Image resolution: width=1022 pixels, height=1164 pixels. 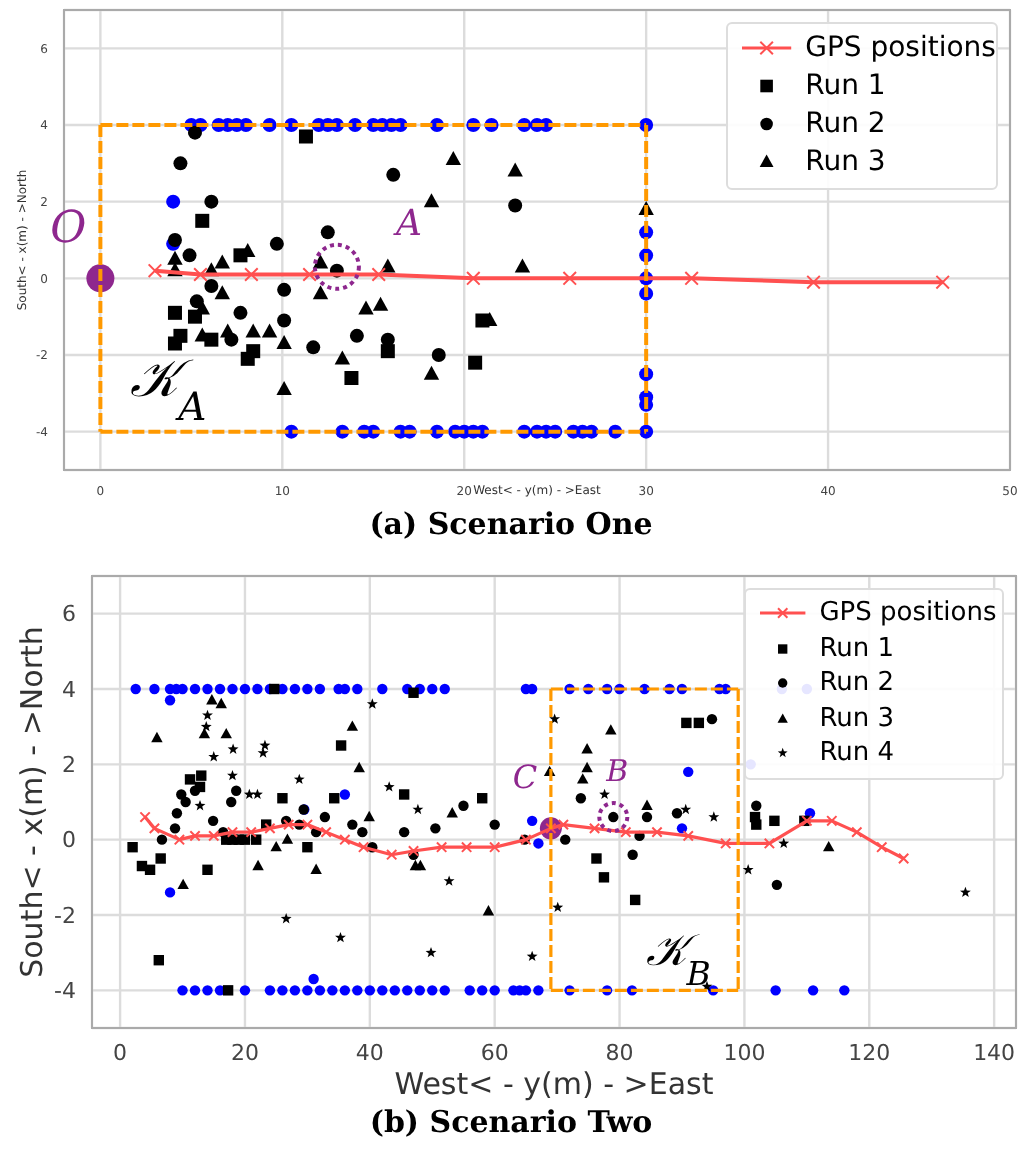 I want to click on text: (b) Scenario Two, so click(x=511, y=1122).